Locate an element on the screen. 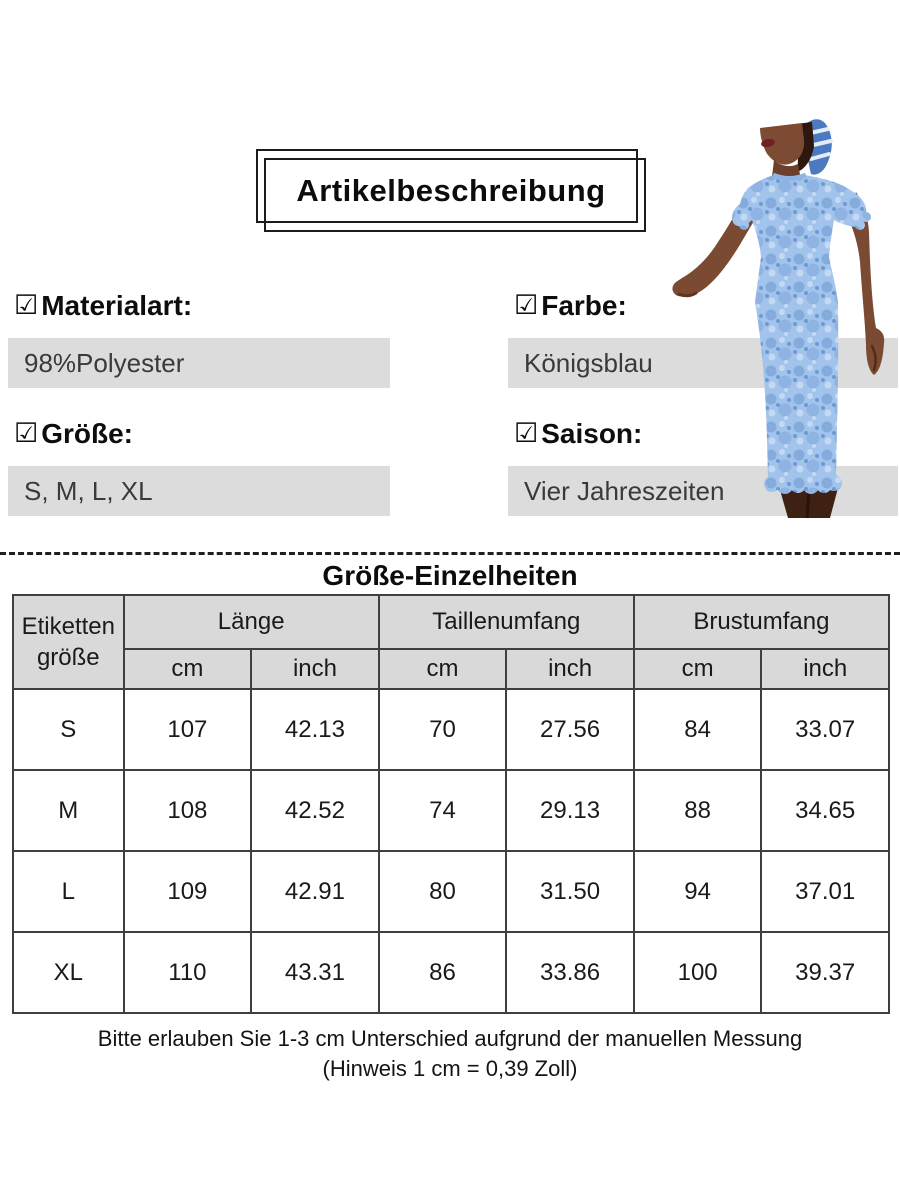 This screenshot has height=1200, width=900. section-groesse-value: S, M, L, XL is located at coordinates (199, 491).